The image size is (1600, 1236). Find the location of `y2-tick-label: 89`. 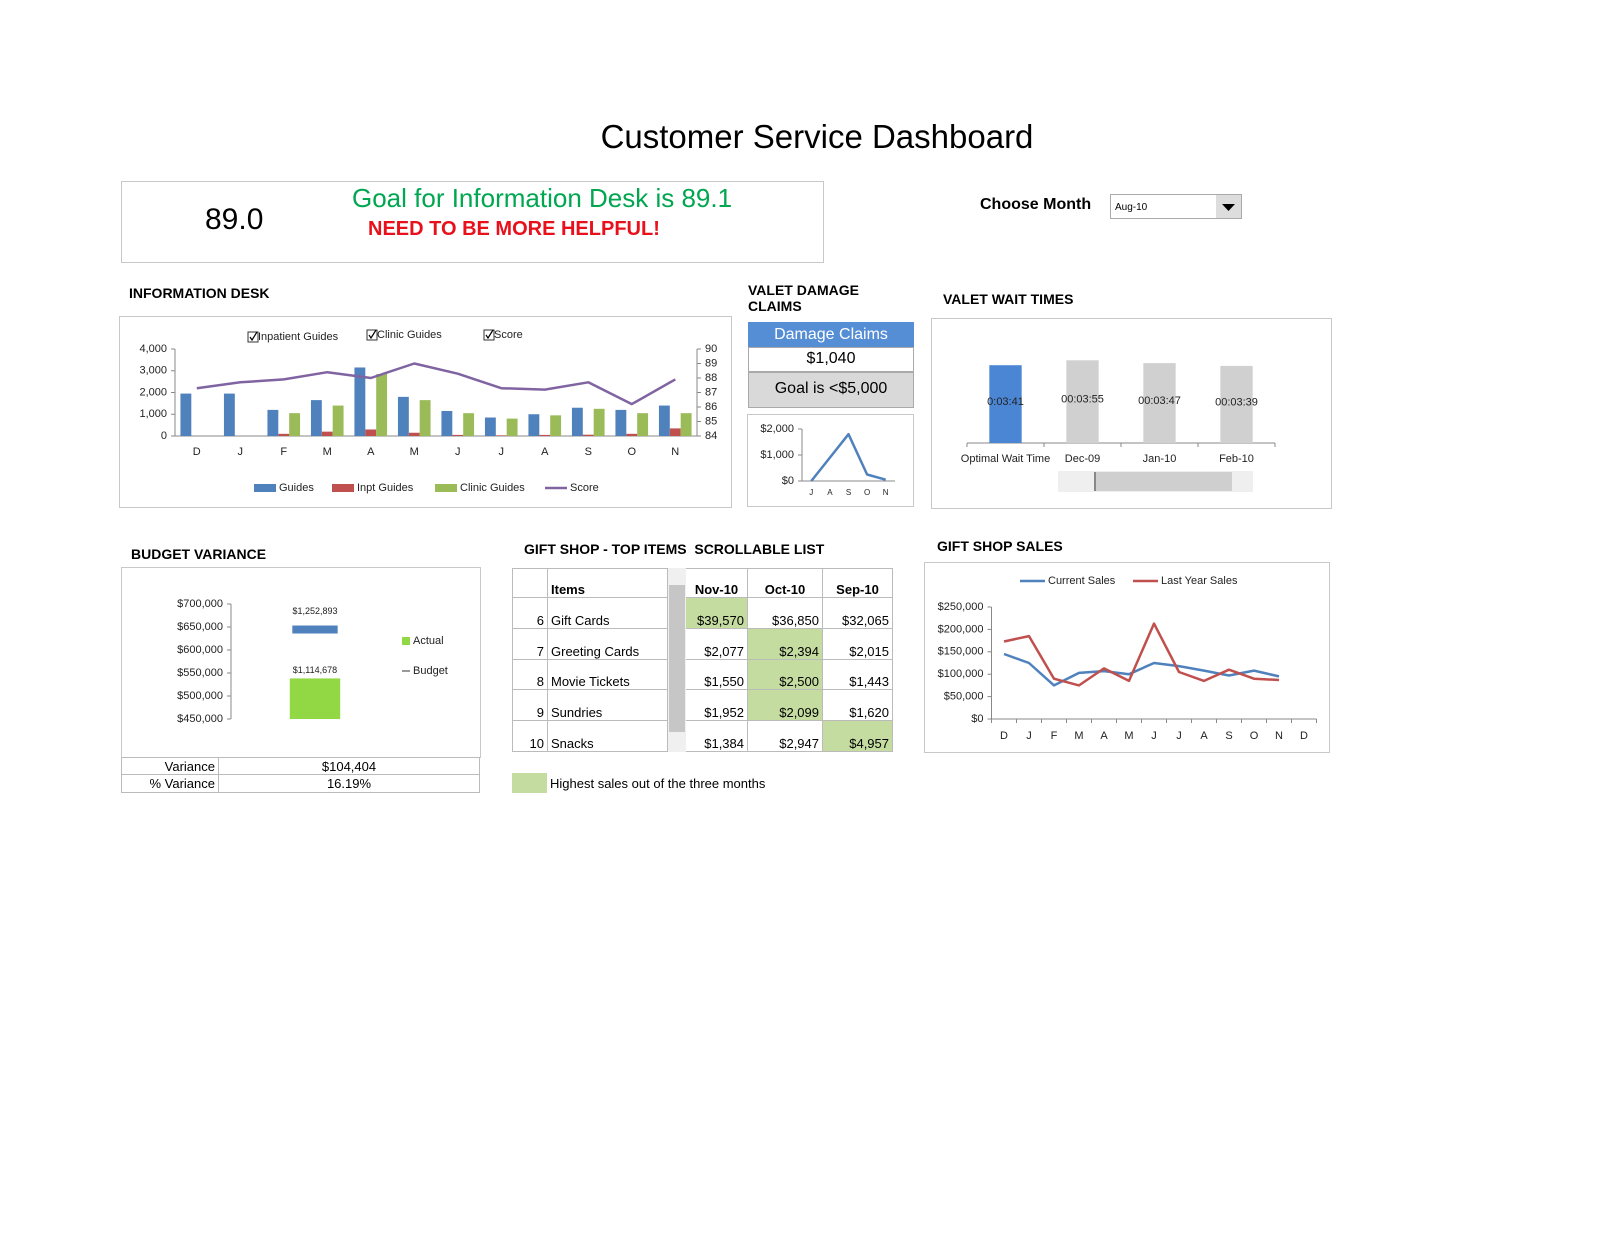

y2-tick-label: 89 is located at coordinates (711, 363).